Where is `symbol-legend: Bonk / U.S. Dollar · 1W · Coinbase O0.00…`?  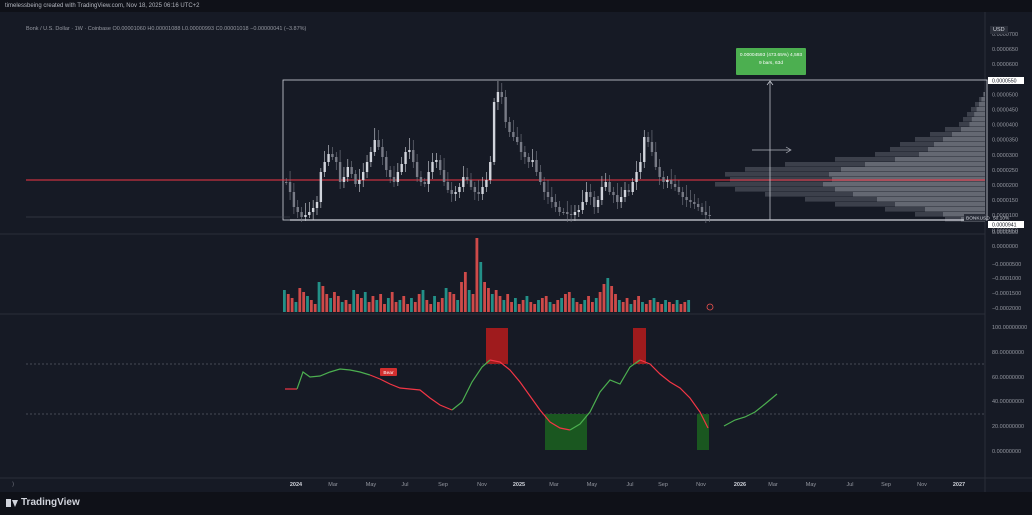
symbol-legend: Bonk / U.S. Dollar · 1W · Coinbase O0.00… is located at coordinates (166, 29).